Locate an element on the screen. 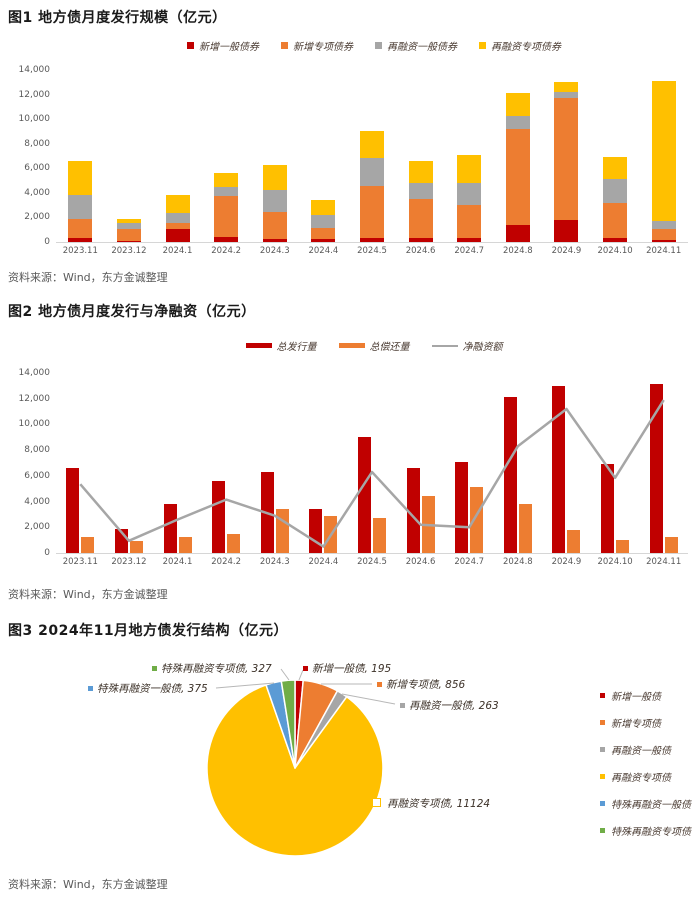  legend-label: 新增一般债 is located at coordinates (636, 697).